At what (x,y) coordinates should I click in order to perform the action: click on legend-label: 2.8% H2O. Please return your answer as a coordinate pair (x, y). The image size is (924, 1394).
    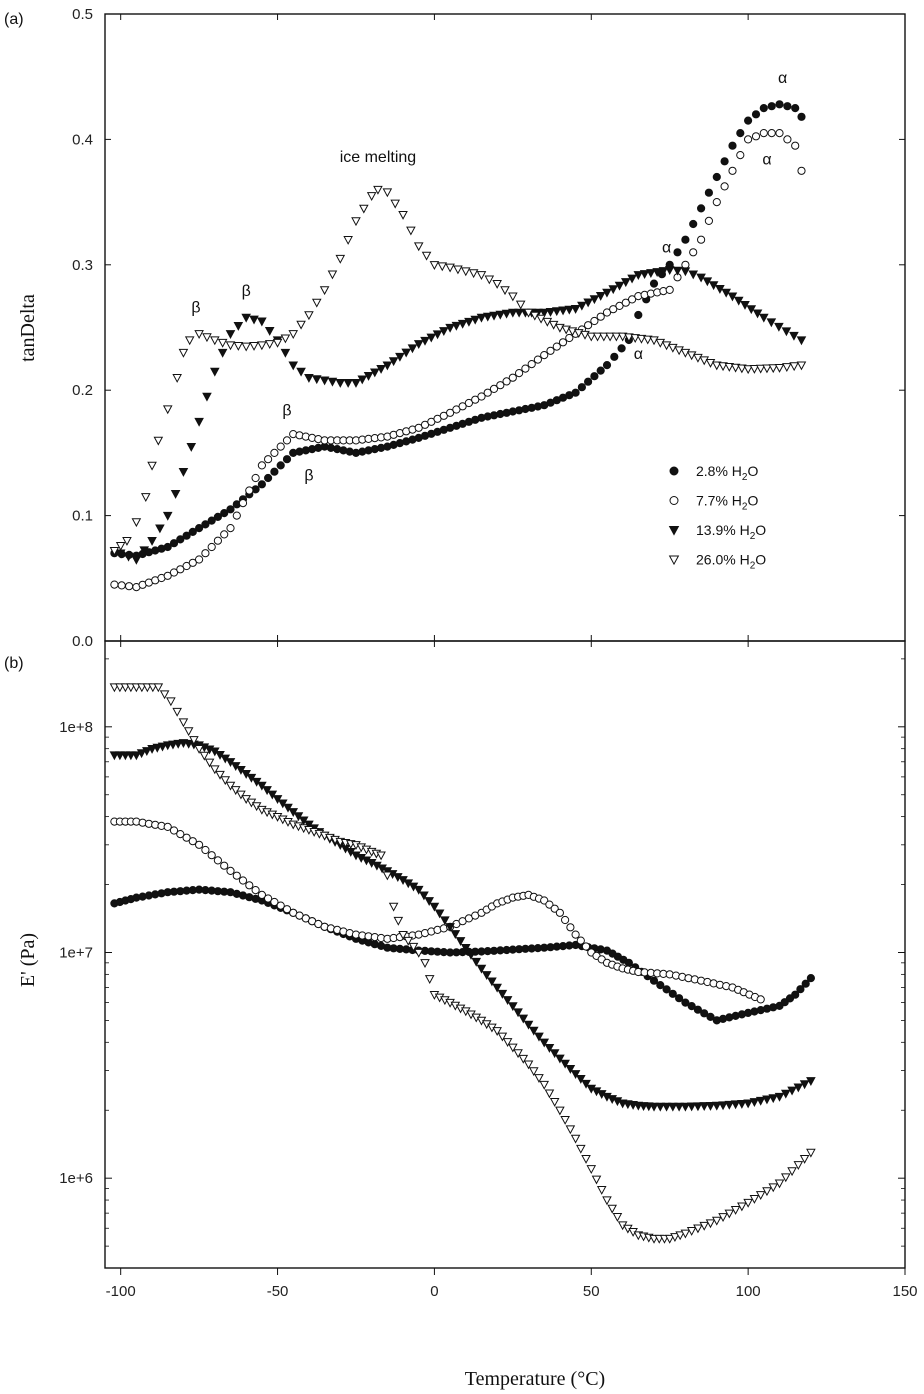
    Looking at the image, I should click on (727, 473).